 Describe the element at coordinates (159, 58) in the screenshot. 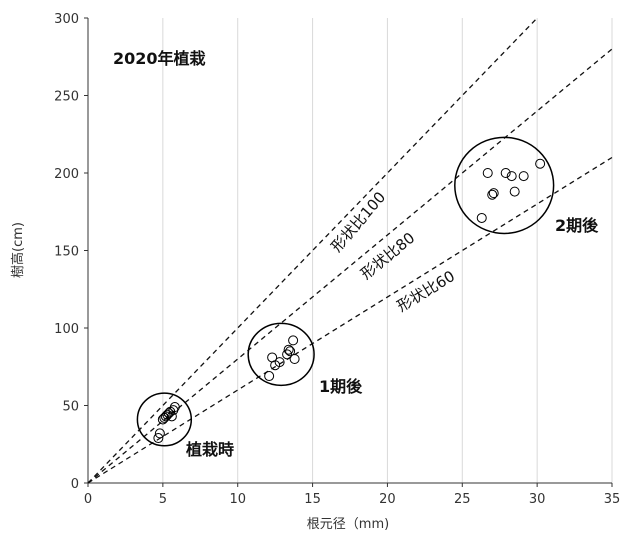

I see `chart-annotation-title: 2020年植栽` at that location.